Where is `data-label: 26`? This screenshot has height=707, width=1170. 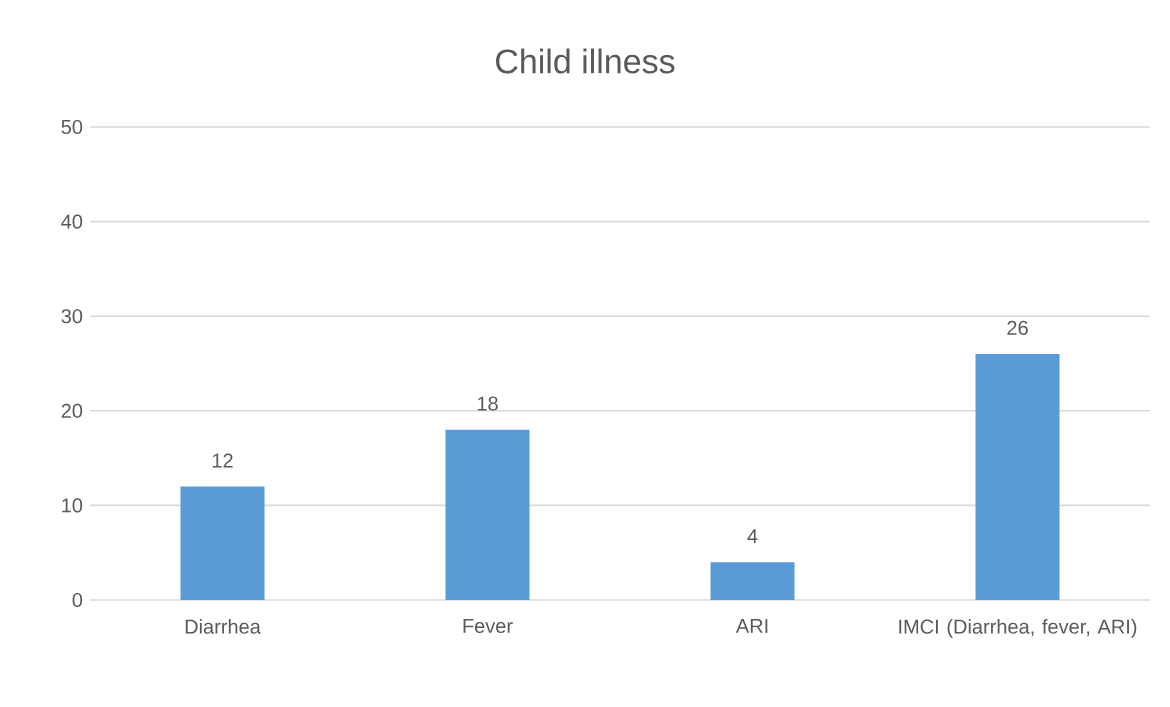 data-label: 26 is located at coordinates (1017, 327).